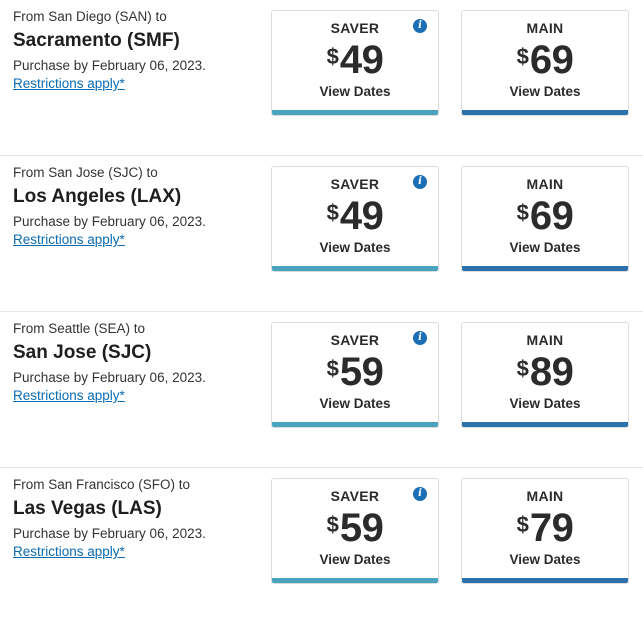 Image resolution: width=643 pixels, height=624 pixels. Describe the element at coordinates (551, 372) in the screenshot. I see `price-amount: 89` at that location.